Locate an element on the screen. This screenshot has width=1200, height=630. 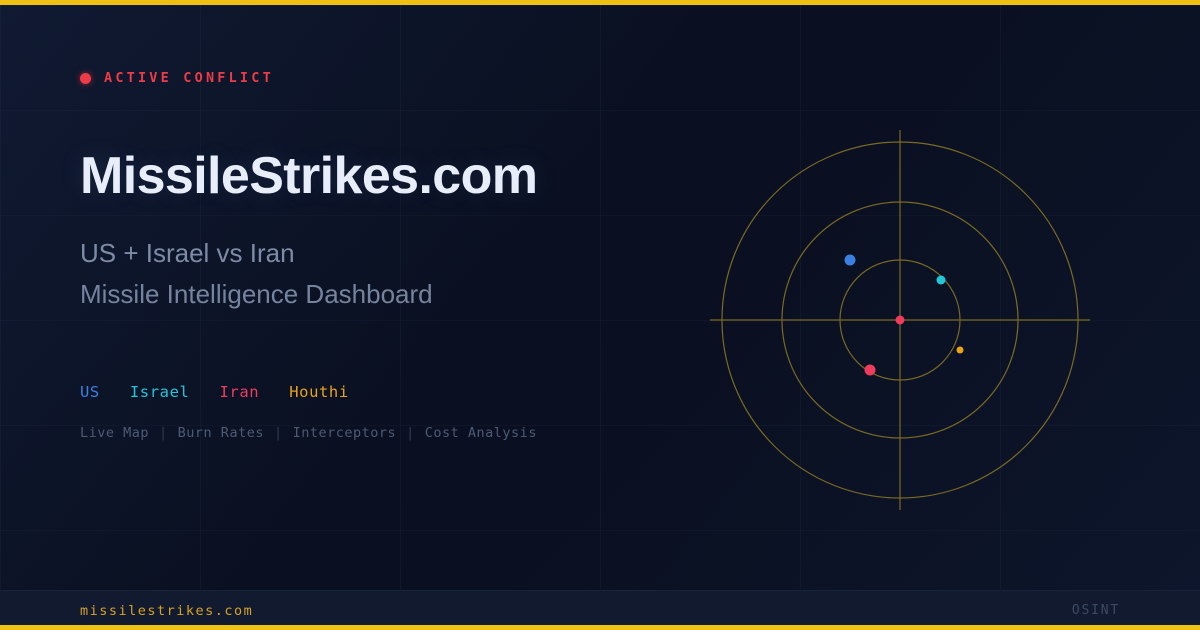
status-badge-label: ACTIVE CONFLICT is located at coordinates (189, 78).